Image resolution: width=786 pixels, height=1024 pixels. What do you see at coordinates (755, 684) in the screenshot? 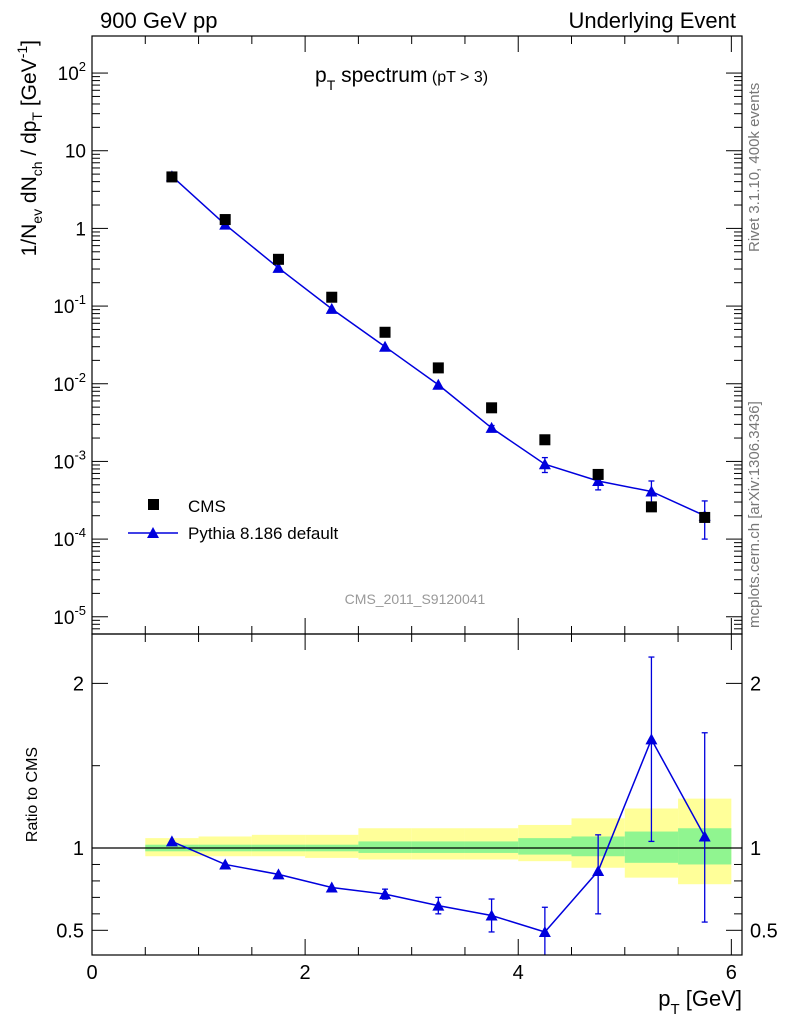
I see `ratio-y-tick-label-right: 2` at bounding box center [755, 684].